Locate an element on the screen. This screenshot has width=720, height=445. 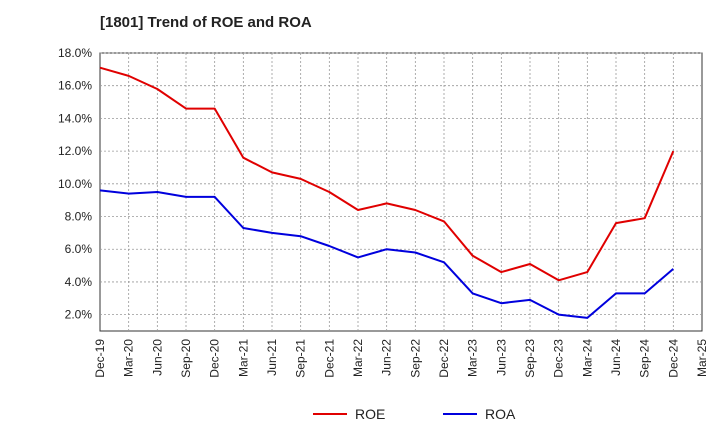
x-tick-label: Mar-22 is located at coordinates (358, 358).